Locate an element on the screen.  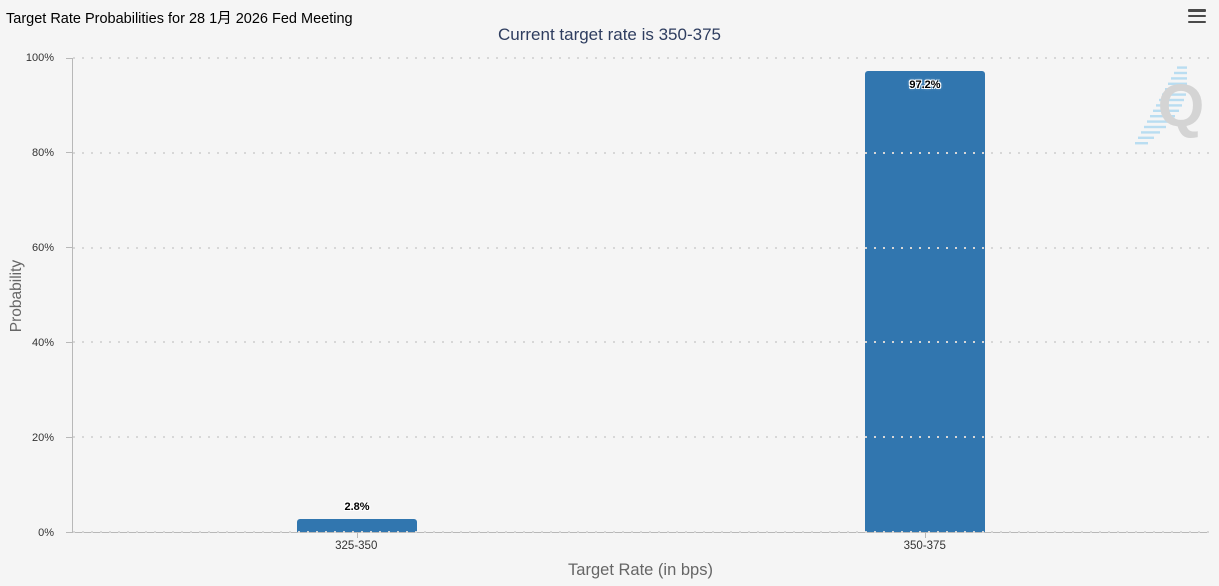
hamburger-menu-icon is located at coordinates (1197, 16).